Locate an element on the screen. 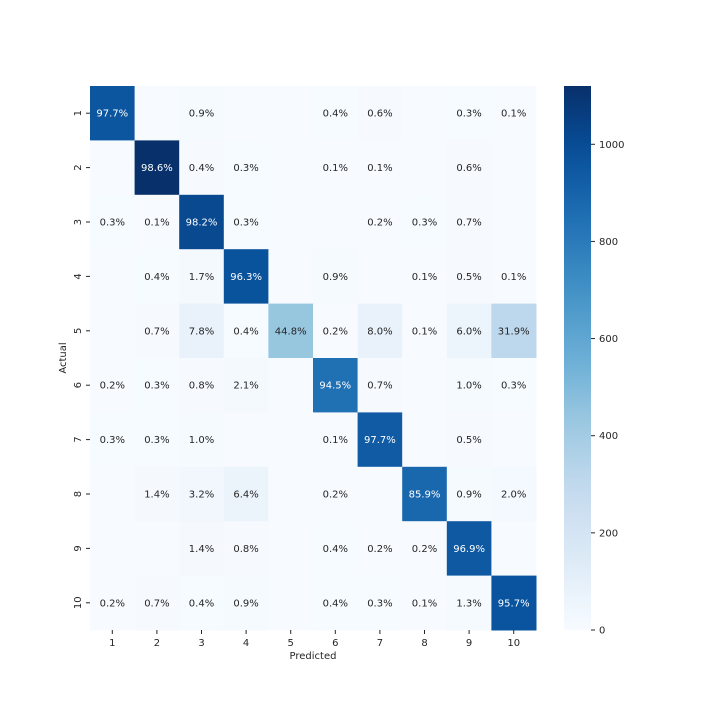 This screenshot has height=720, width=720. cell-label: 6.0% is located at coordinates (468, 331).